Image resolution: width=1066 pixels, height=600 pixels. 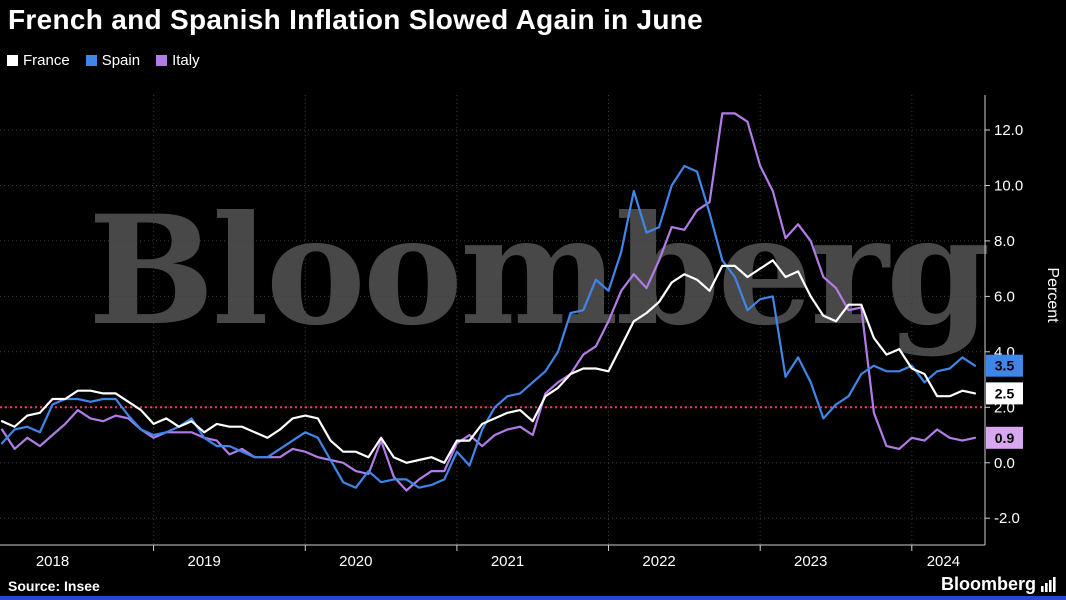 What do you see at coordinates (186, 60) in the screenshot?
I see `legend-label-italy: Italy` at bounding box center [186, 60].